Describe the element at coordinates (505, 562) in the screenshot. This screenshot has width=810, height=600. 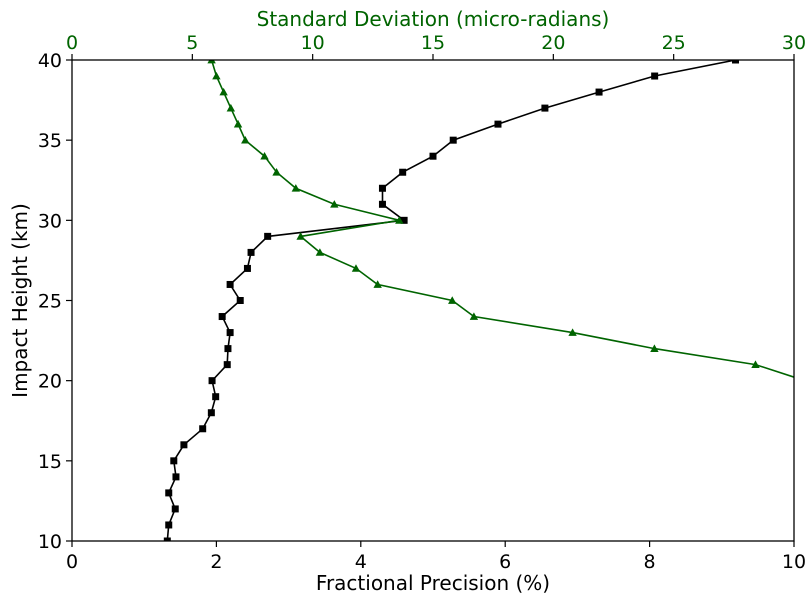
I see `x-bottom-tick-label: 6` at that location.